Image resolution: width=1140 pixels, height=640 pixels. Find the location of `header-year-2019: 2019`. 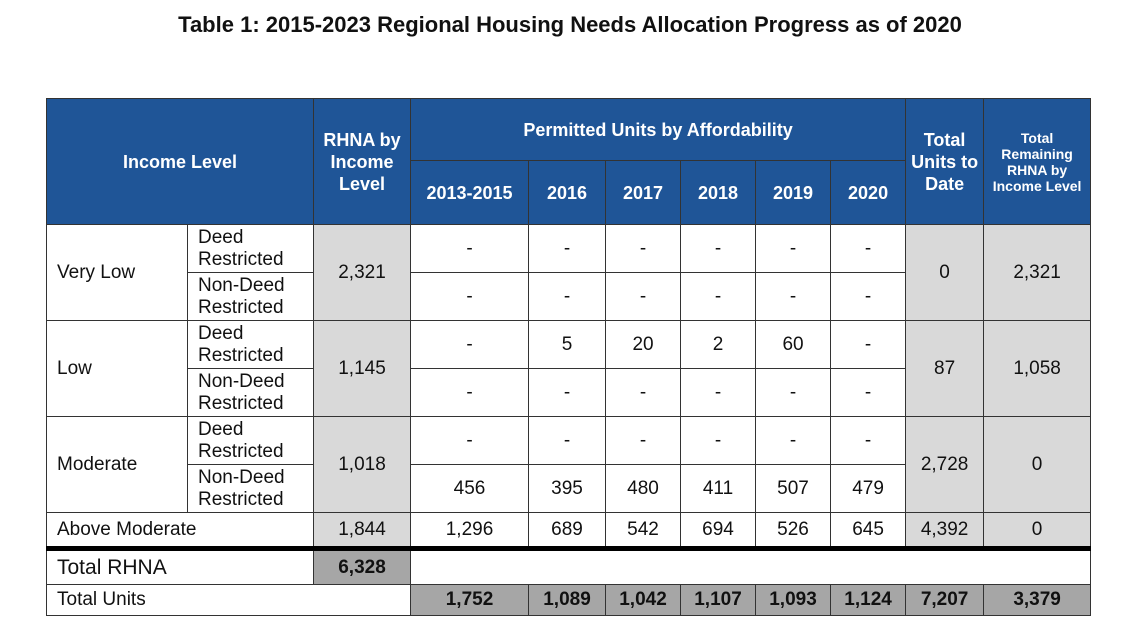

header-year-2019: 2019 is located at coordinates (793, 192).